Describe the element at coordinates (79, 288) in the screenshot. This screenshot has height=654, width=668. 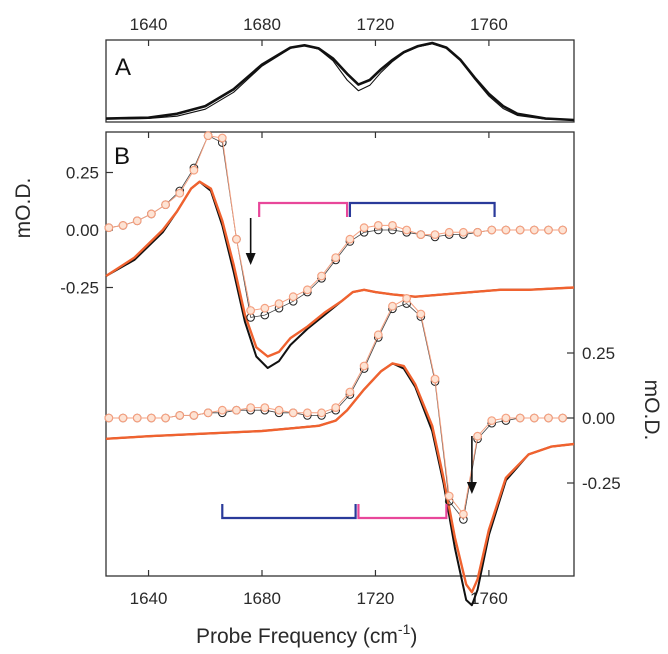
I see `y-tick-label-left: -0.25` at that location.